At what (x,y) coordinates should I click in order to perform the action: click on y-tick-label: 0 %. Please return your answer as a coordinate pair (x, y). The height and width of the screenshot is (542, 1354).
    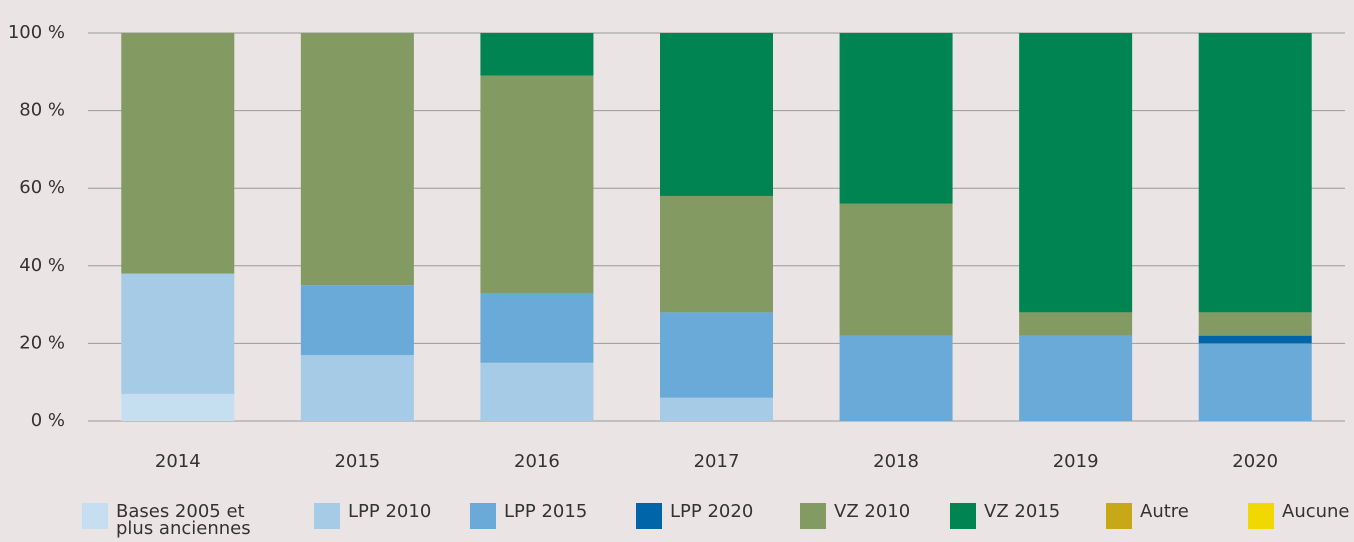
    Looking at the image, I should click on (48, 420).